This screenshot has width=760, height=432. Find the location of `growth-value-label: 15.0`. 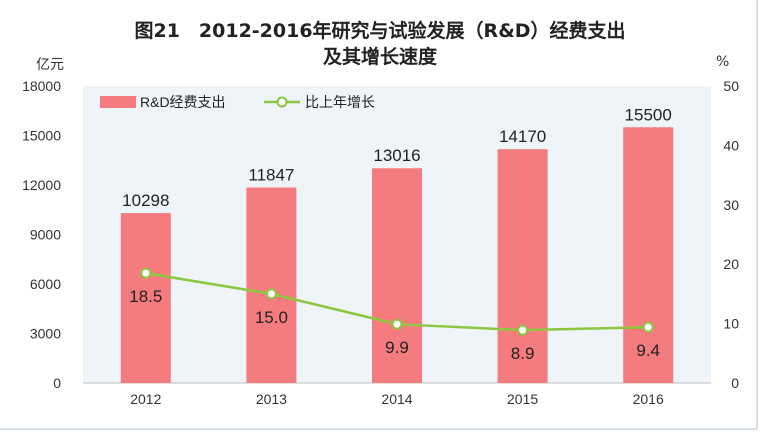

growth-value-label: 15.0 is located at coordinates (271, 317).